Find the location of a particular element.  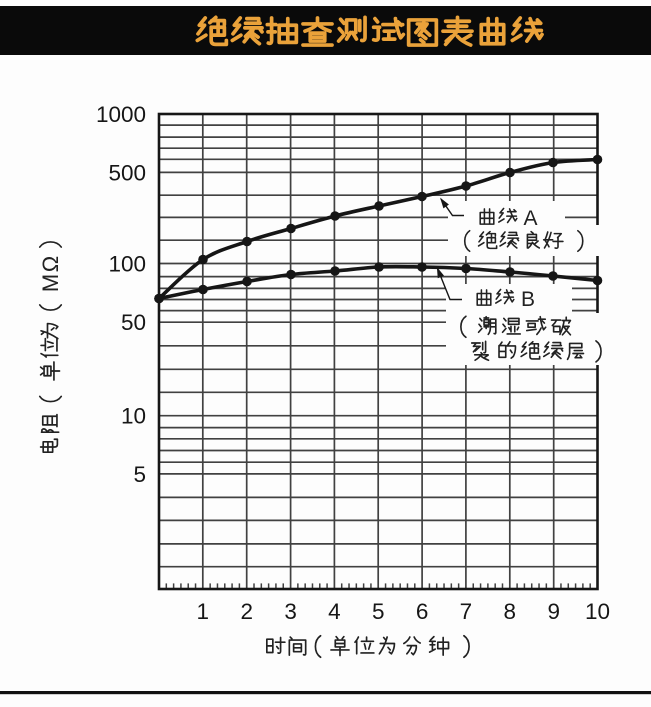

svg-text: 8 is located at coordinates (510, 611).